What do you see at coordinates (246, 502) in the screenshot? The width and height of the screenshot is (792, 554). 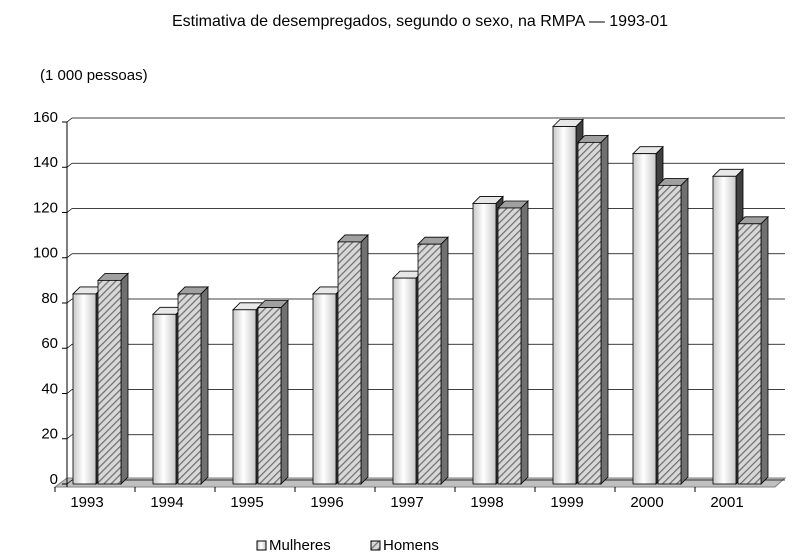 I see `x-tick-label: 1995` at bounding box center [246, 502].